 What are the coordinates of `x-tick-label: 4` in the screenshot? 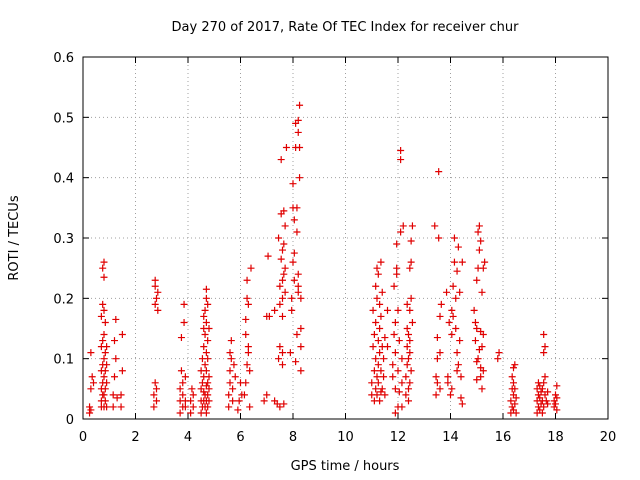 It's located at (188, 437).